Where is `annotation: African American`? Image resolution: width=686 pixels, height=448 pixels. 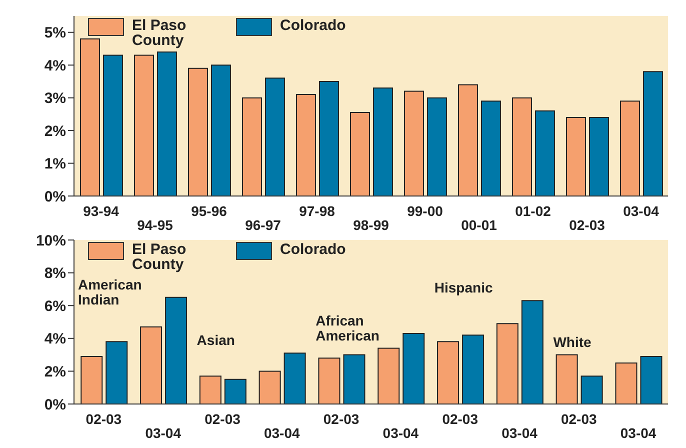
annotation: African American is located at coordinates (348, 328).